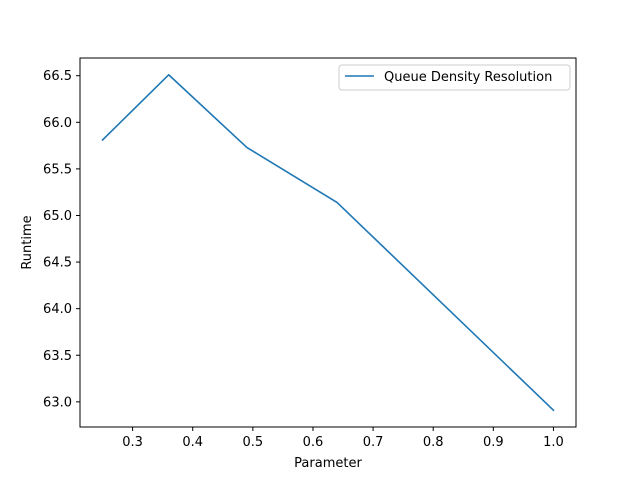 The width and height of the screenshot is (640, 480). What do you see at coordinates (433, 442) in the screenshot?
I see `x-tick-label: 0.8` at bounding box center [433, 442].